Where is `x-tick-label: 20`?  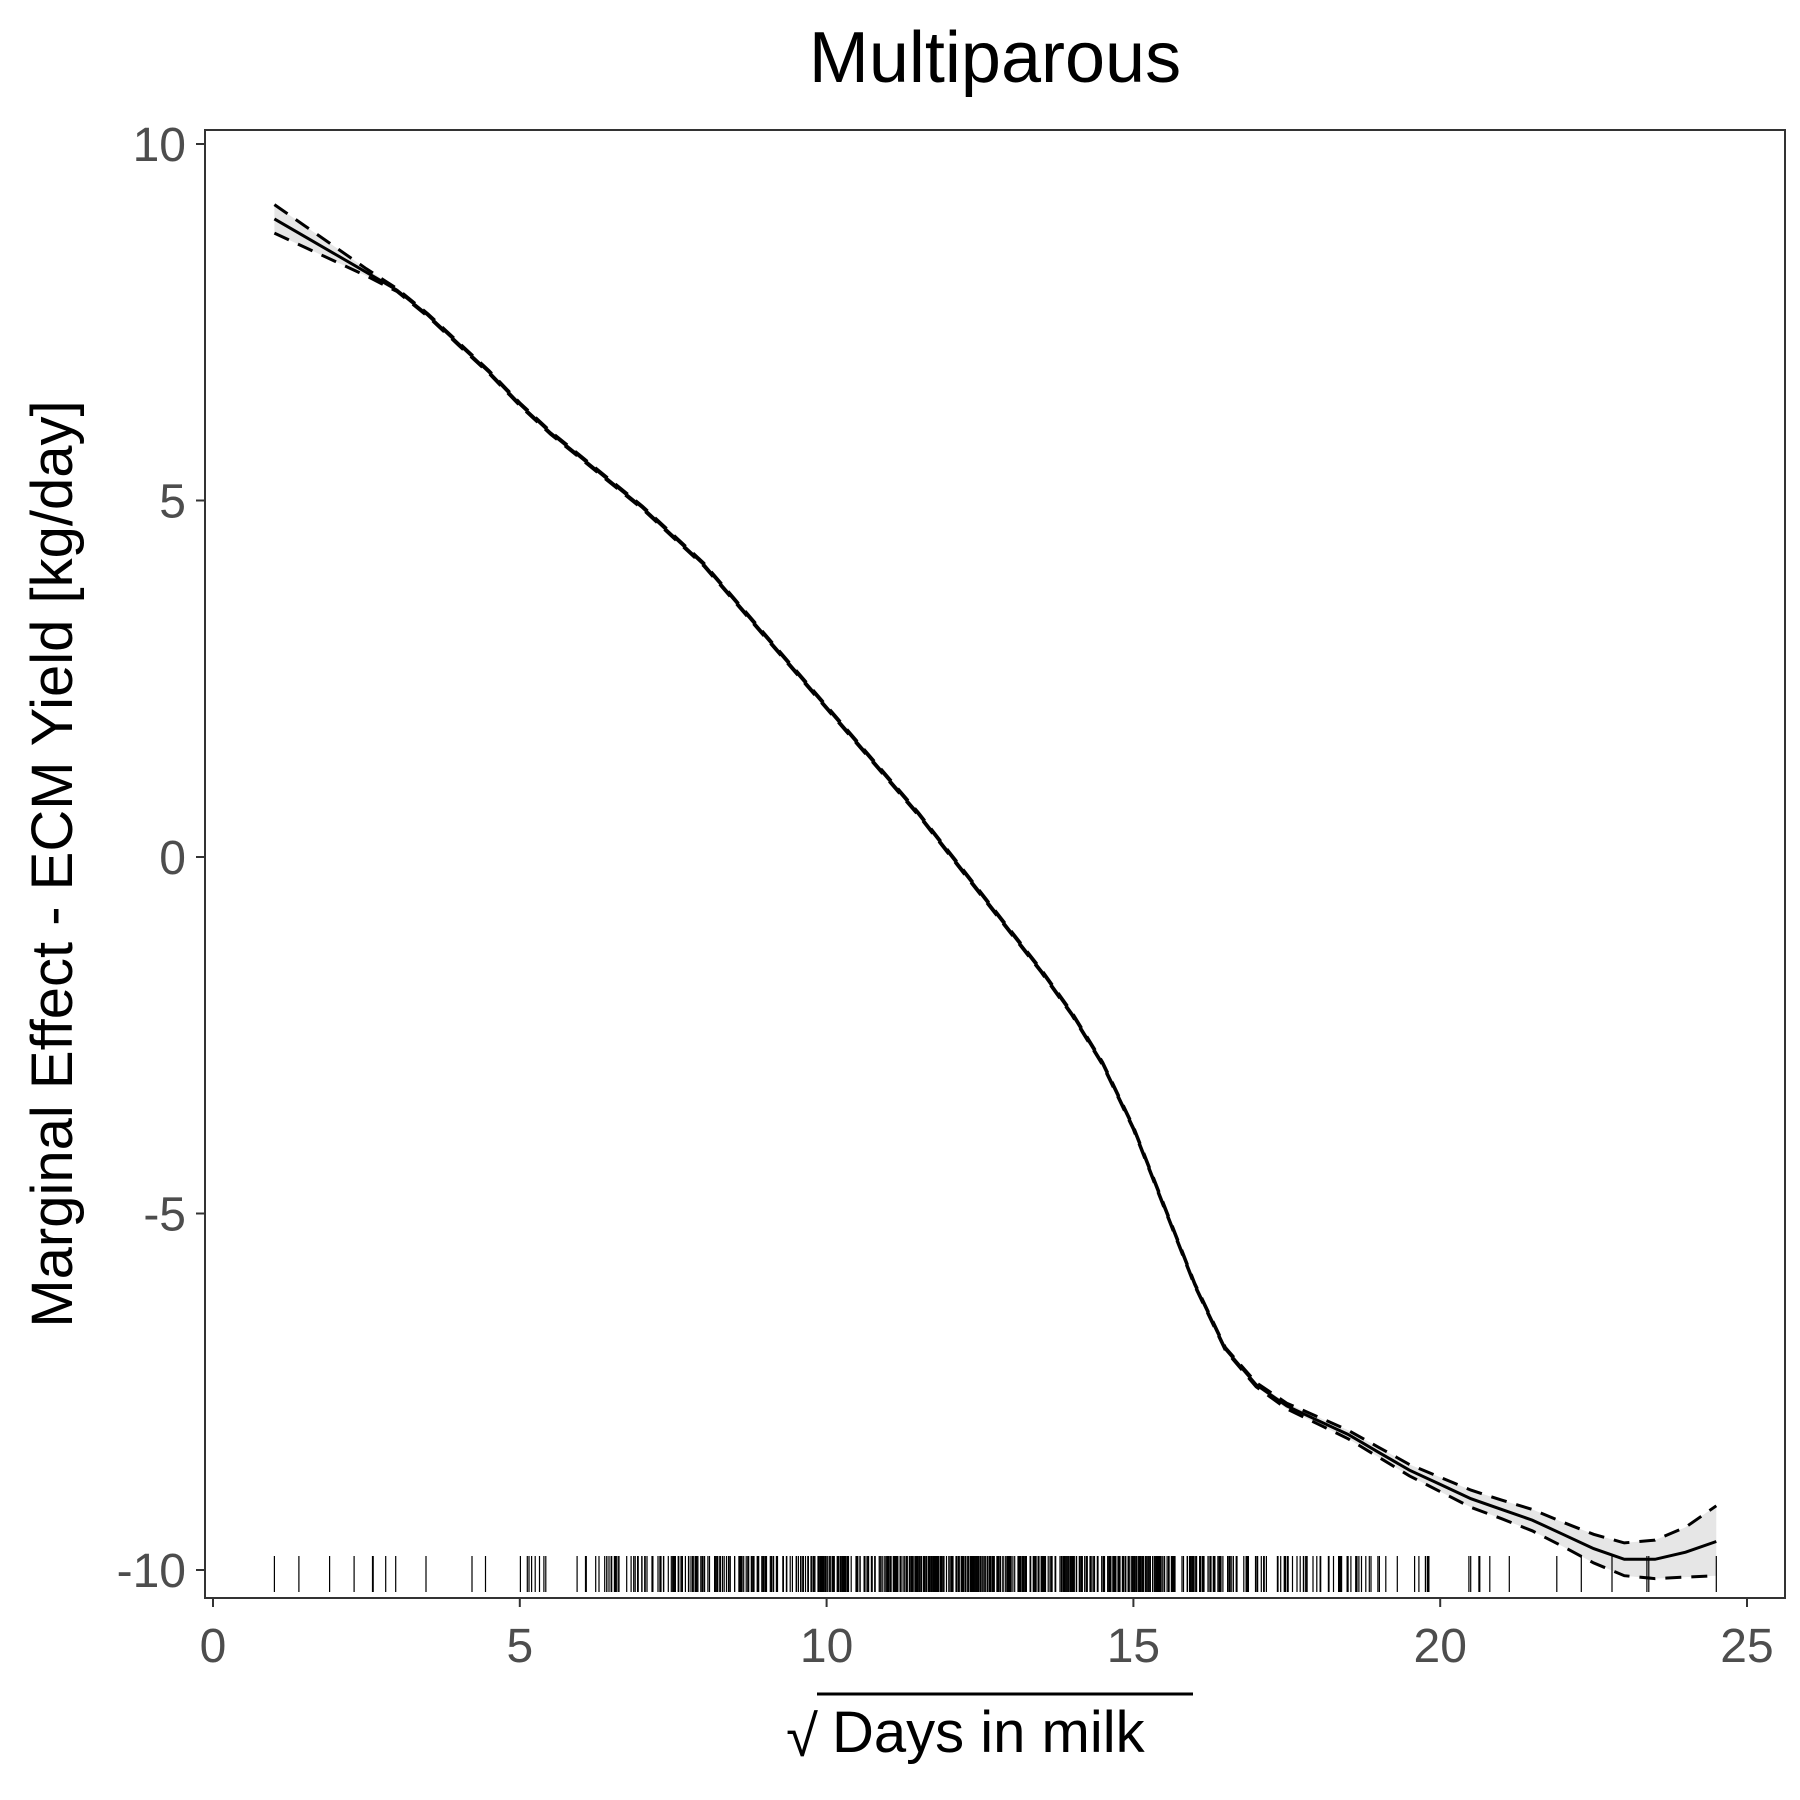 x-tick-label: 20 is located at coordinates (1440, 1646).